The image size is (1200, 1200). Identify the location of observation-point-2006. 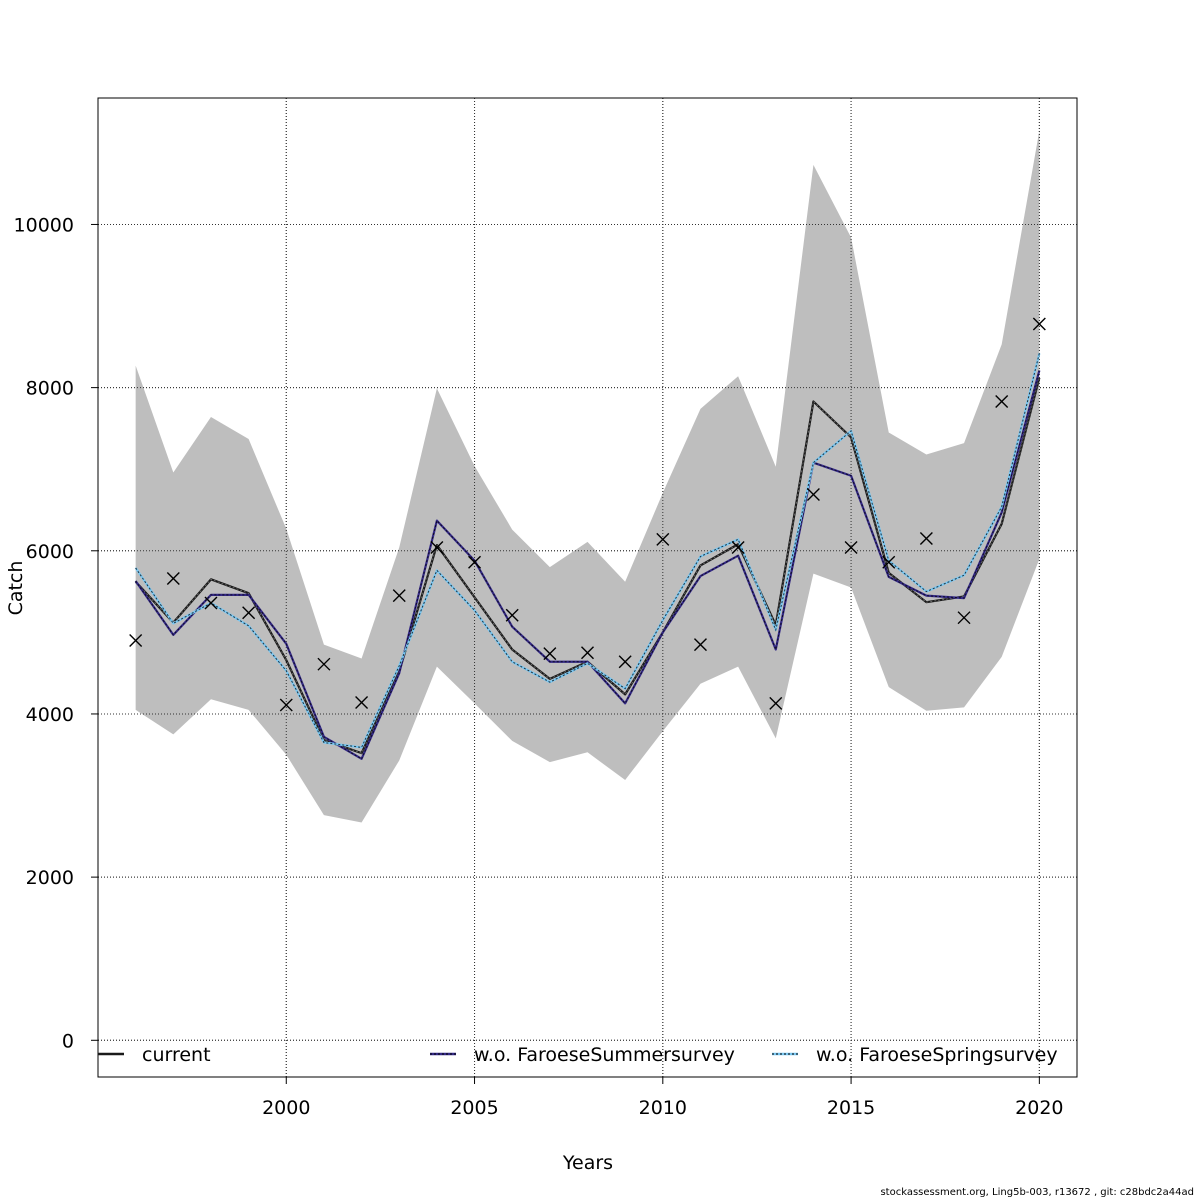
(512, 615).